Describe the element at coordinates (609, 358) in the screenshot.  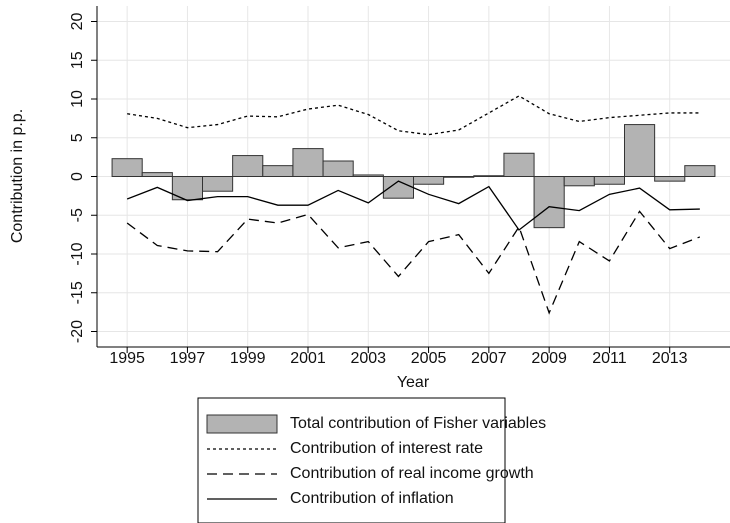
I see `x-tick-label: 2011` at that location.